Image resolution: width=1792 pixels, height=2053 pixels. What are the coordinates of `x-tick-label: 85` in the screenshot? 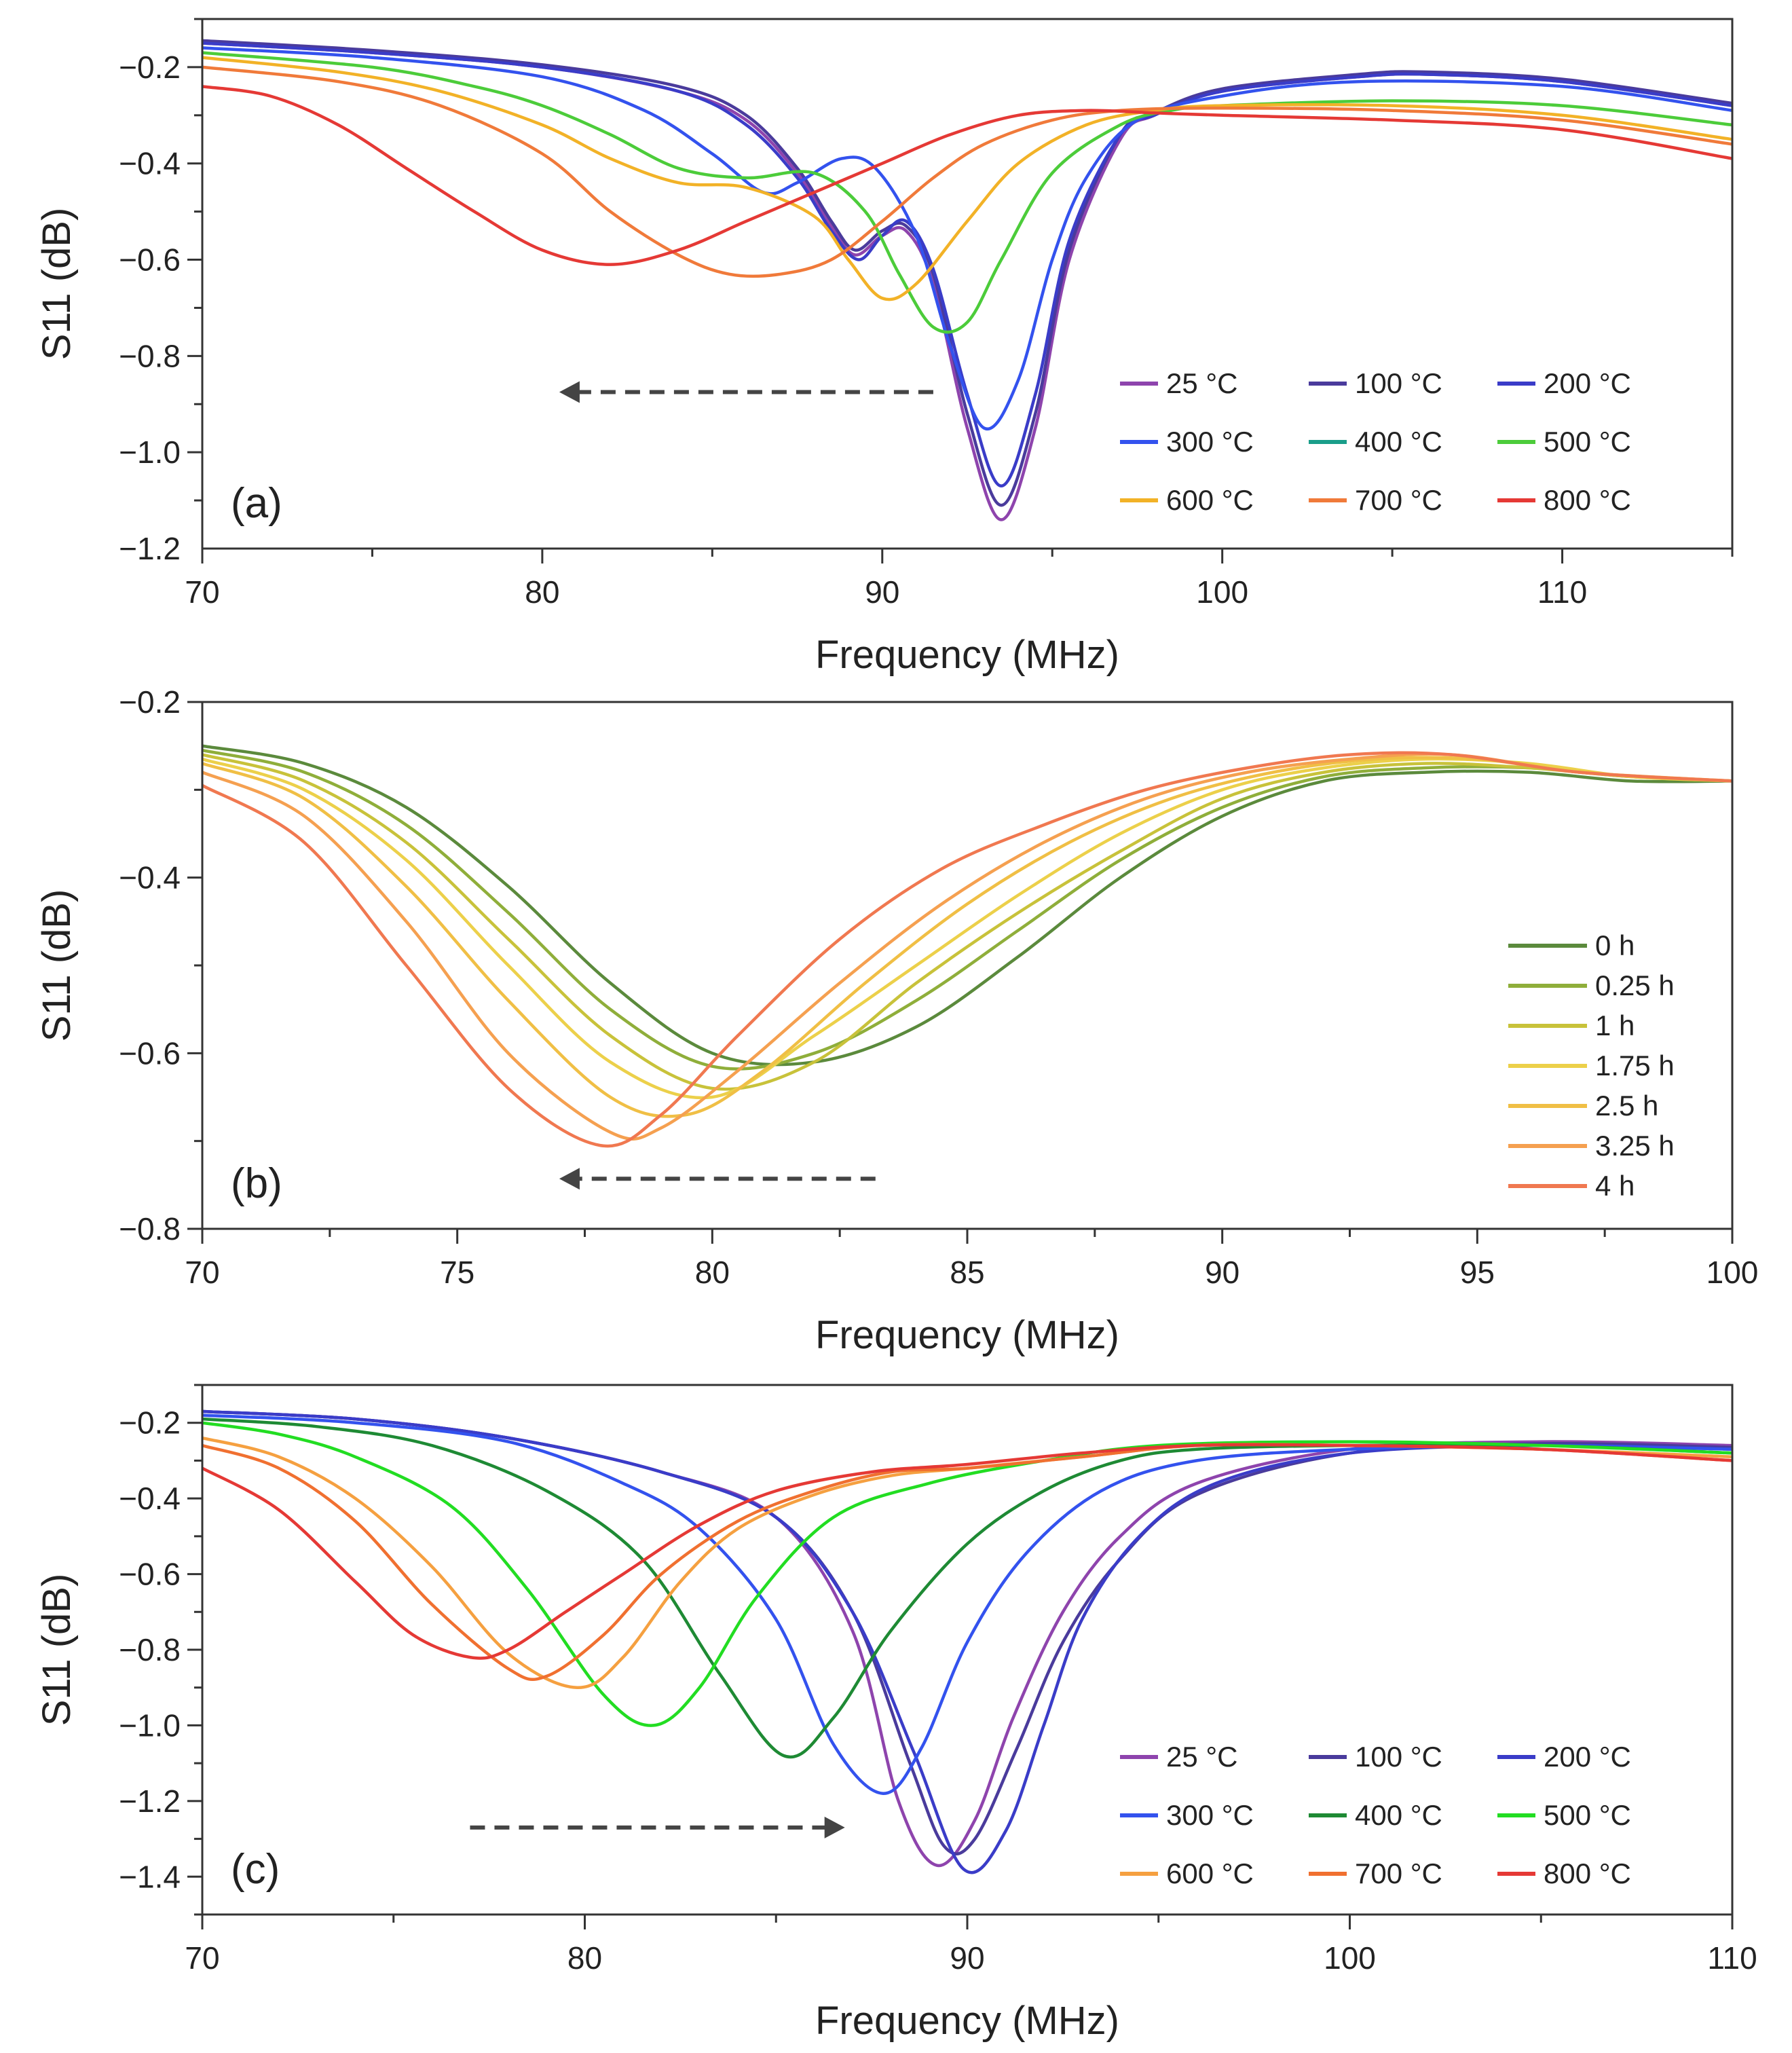 It's located at (967, 1273).